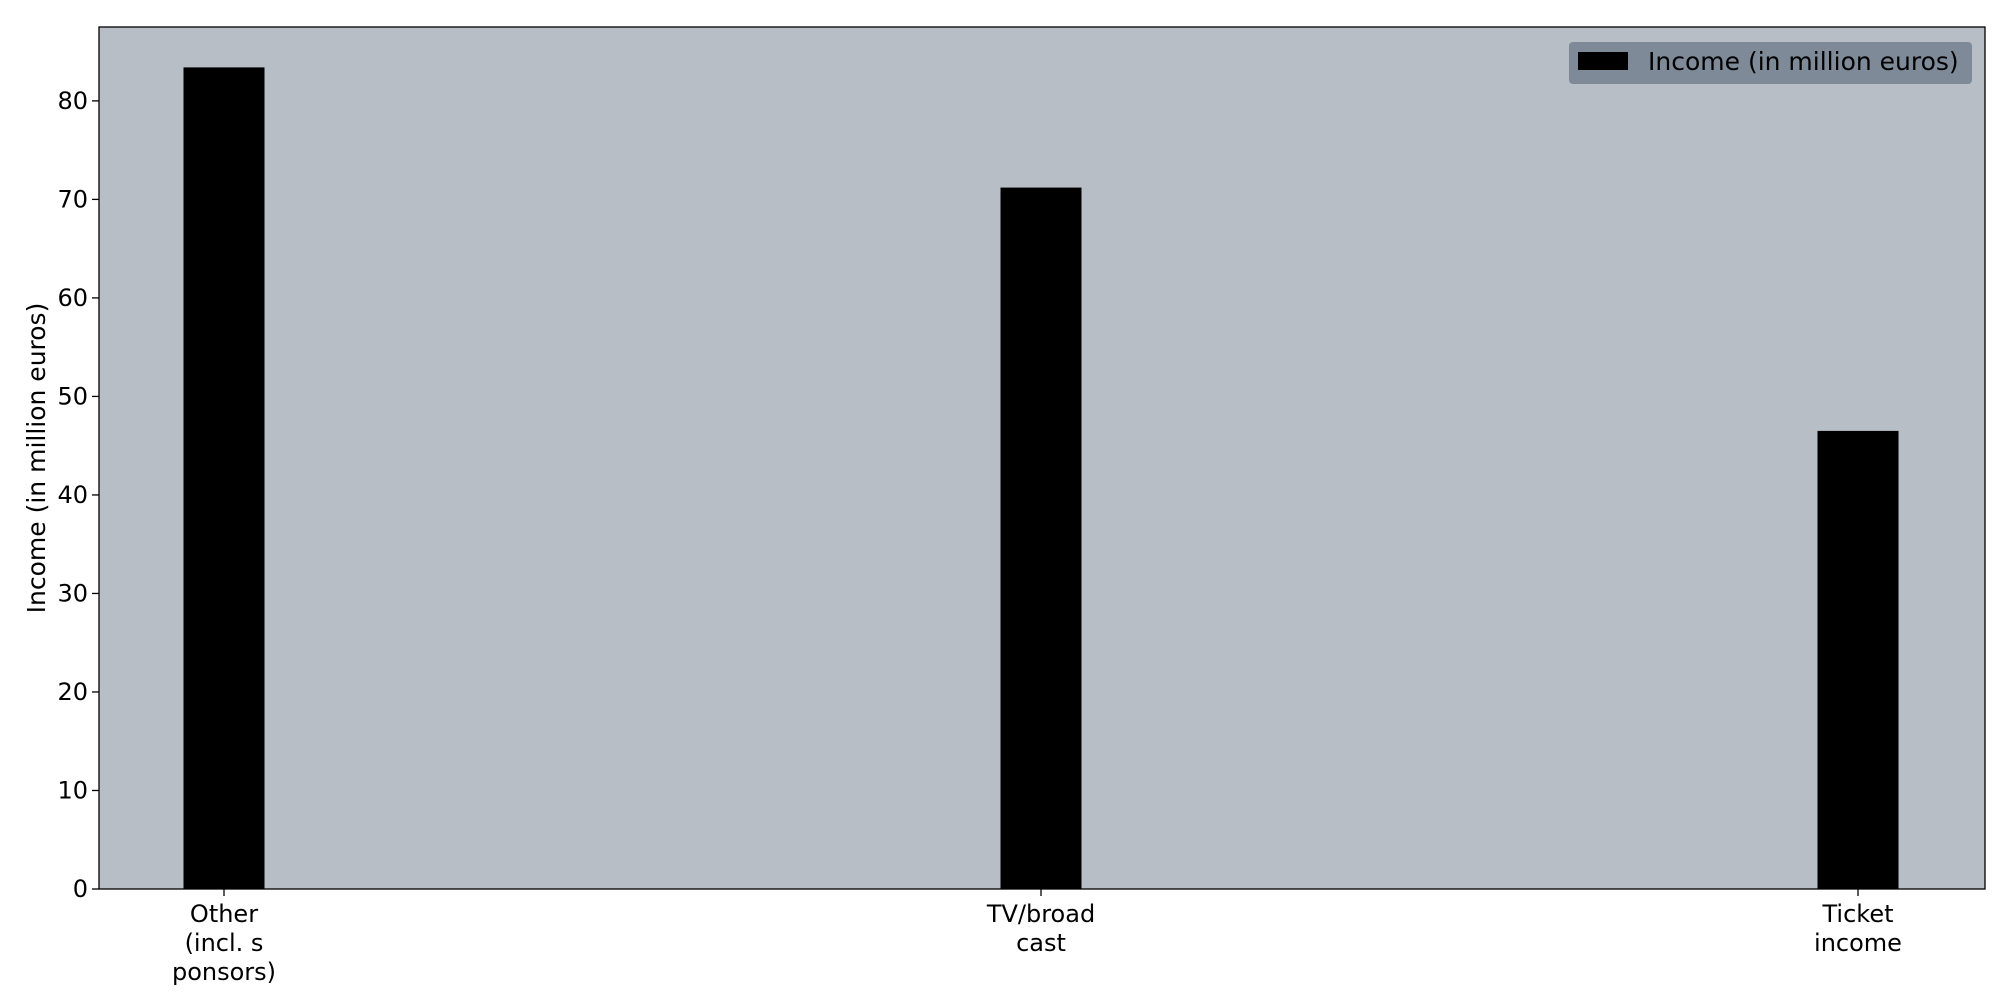 The image size is (2000, 1000). What do you see at coordinates (72, 495) in the screenshot?
I see `y-tick-label-4: 40` at bounding box center [72, 495].